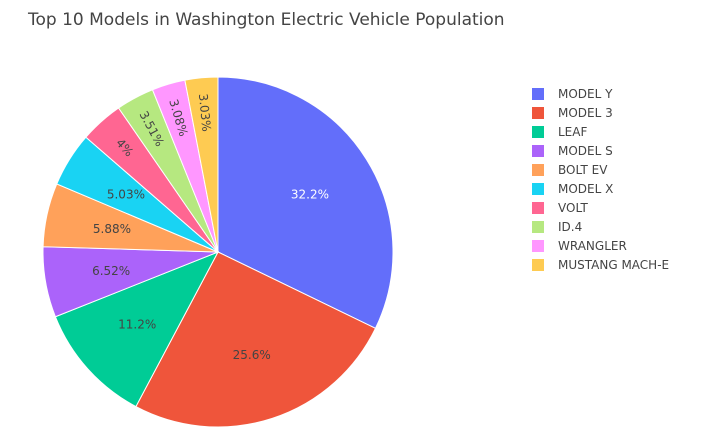 This screenshot has width=703, height=437. What do you see at coordinates (600, 131) in the screenshot?
I see `legend-item-leaf: LEAF` at bounding box center [600, 131].